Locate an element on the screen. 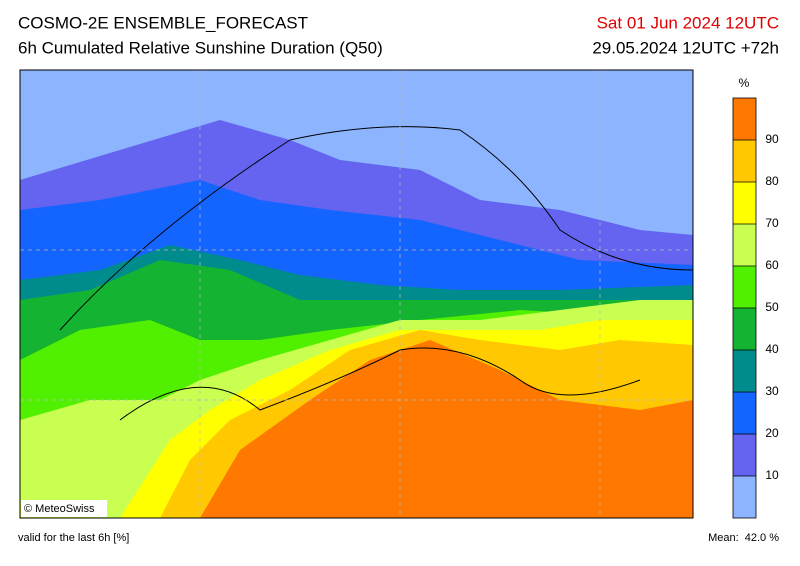  title: COSMO-2E ENSEMBLE_FORECAST is located at coordinates (163, 22).